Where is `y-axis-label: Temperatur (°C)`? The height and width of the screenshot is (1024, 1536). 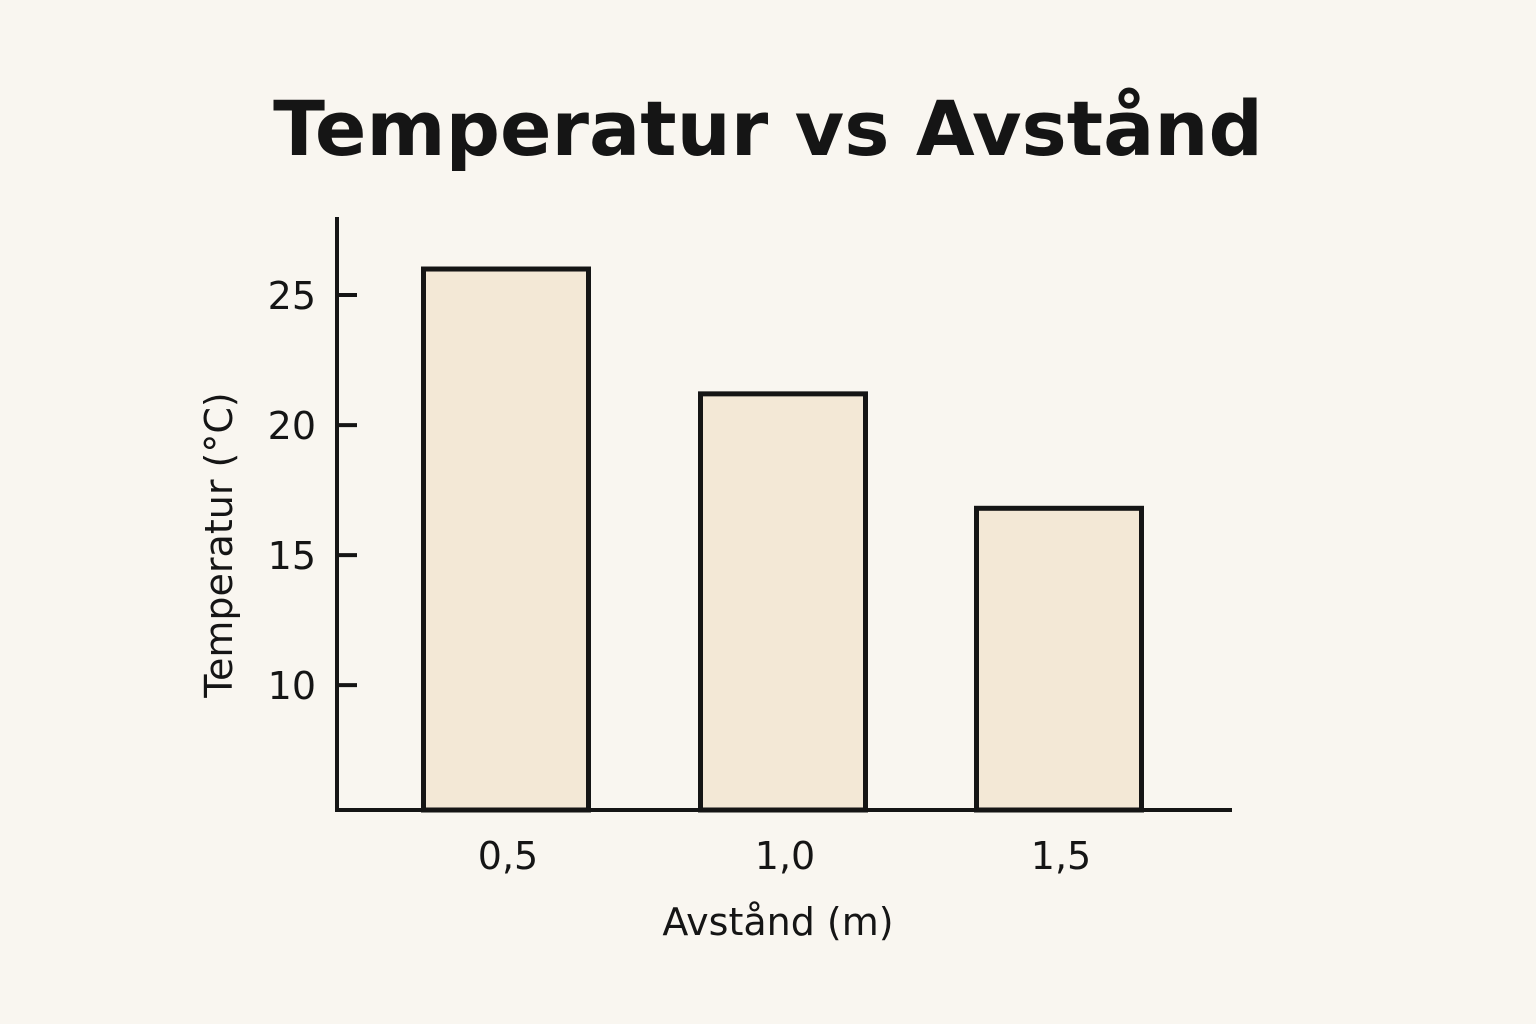 y-axis-label: Temperatur (°C) is located at coordinates (219, 545).